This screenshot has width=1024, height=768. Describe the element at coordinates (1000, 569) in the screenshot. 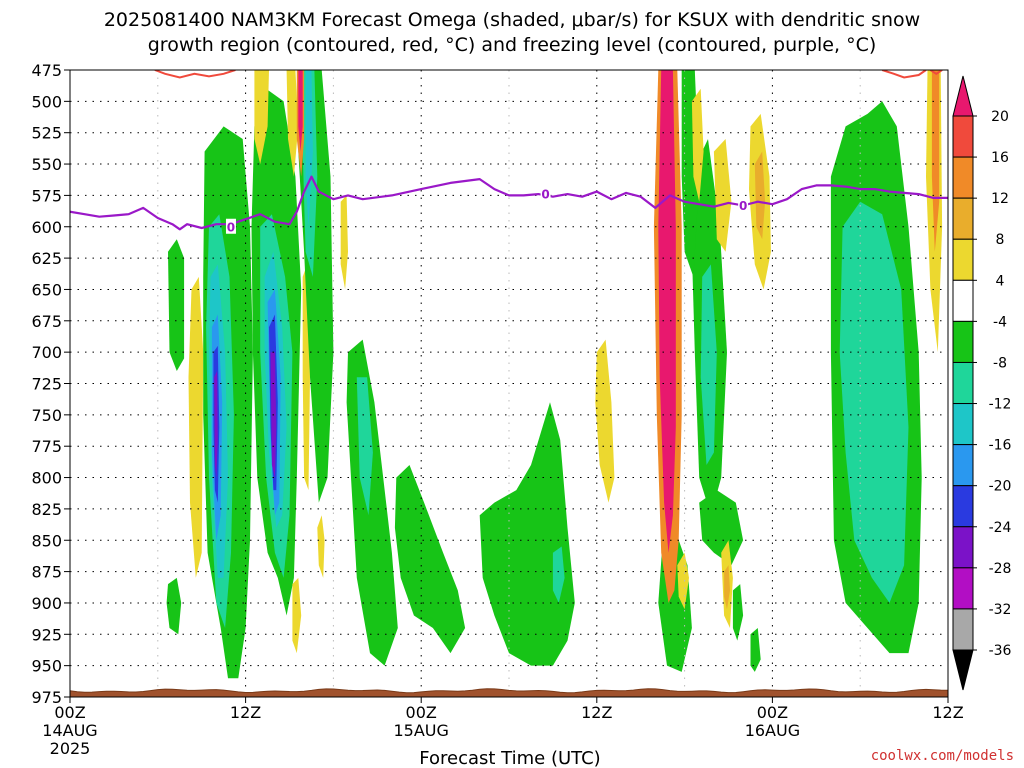

I see `colorbar-label: -28` at that location.